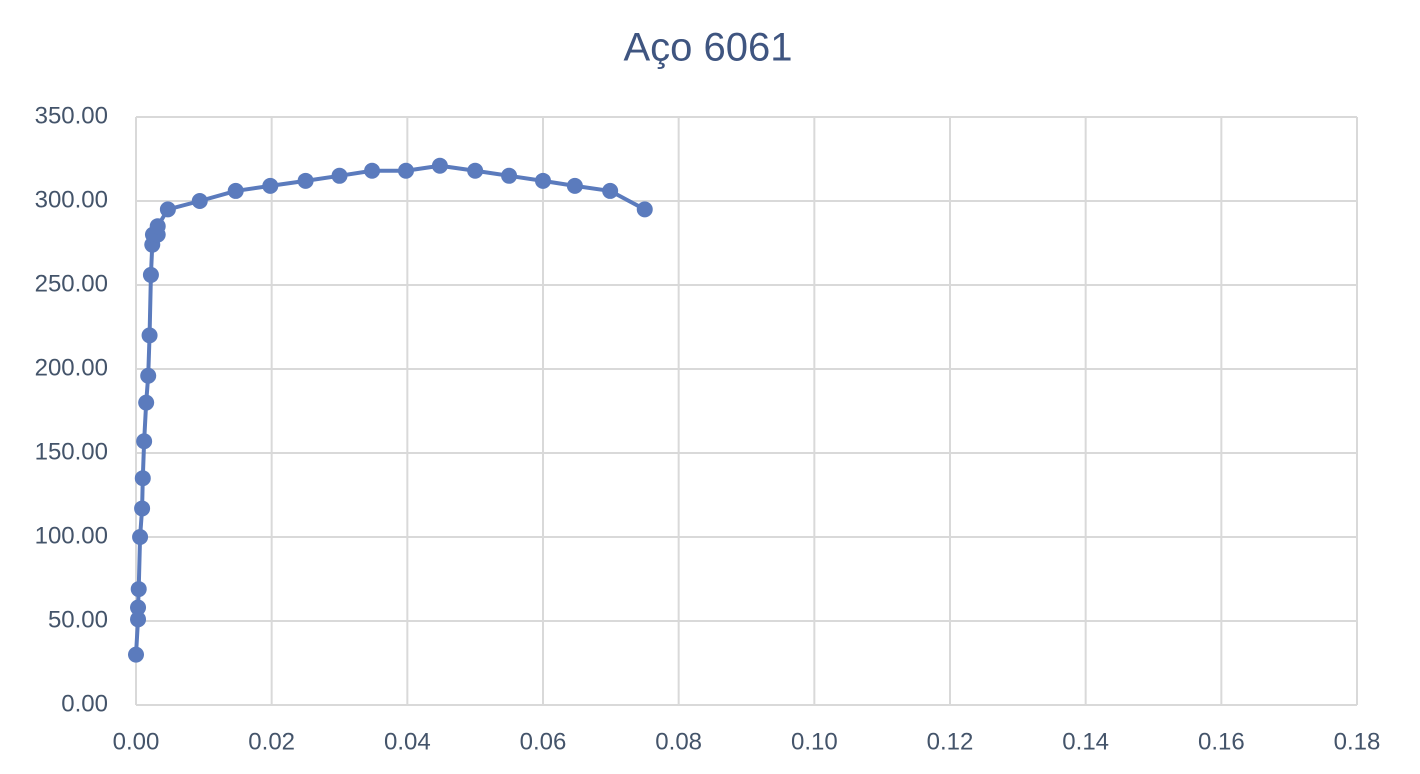 The width and height of the screenshot is (1420, 774). I want to click on x-tick-label: 0.06, so click(543, 741).